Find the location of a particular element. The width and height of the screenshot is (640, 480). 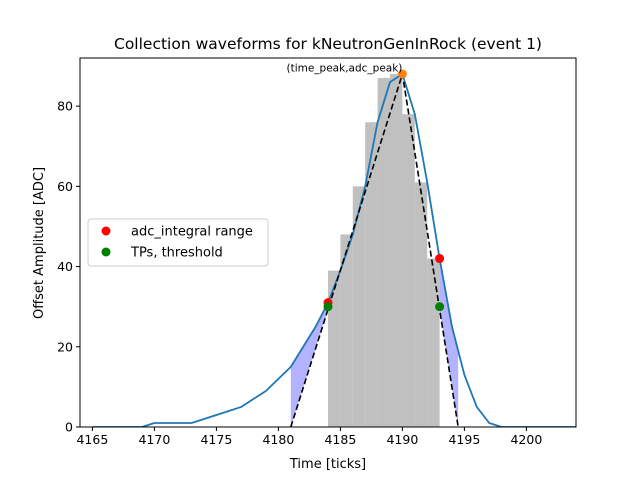

y-tick-label: 40 is located at coordinates (65, 266).